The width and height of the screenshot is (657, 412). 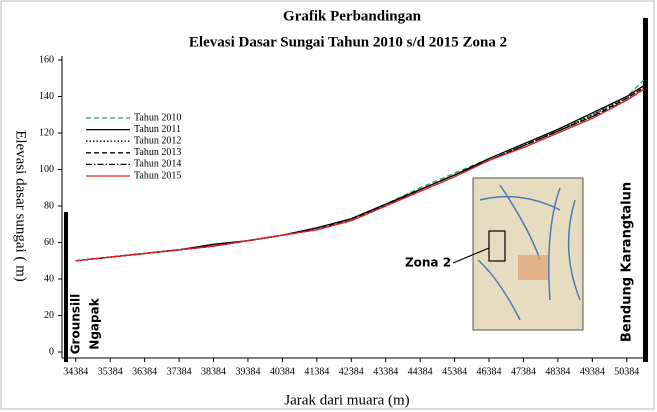 I want to click on legend-label: Tahun 2014, so click(x=157, y=164).